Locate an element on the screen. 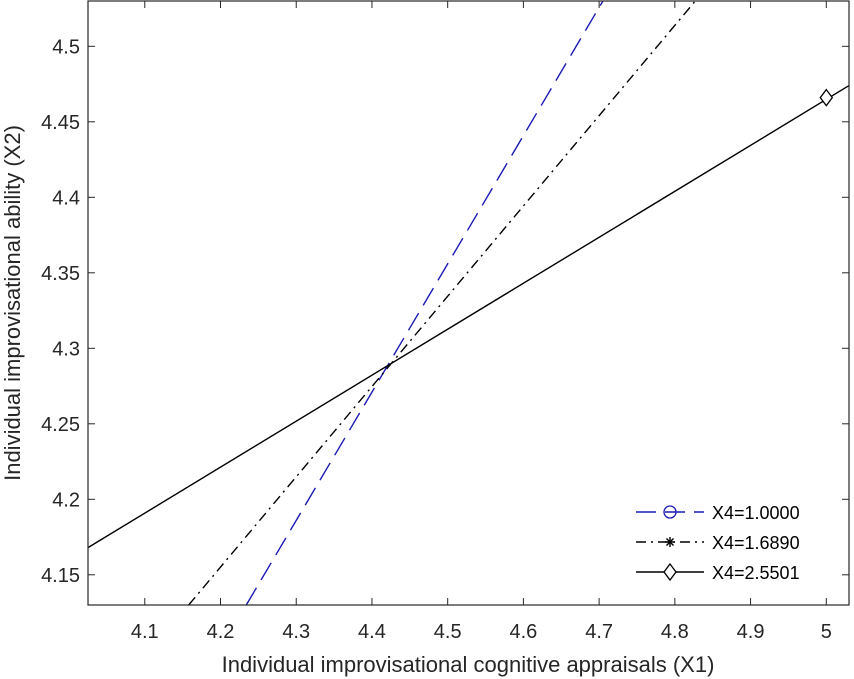  y-tick-label: 4.2 is located at coordinates (66, 500).